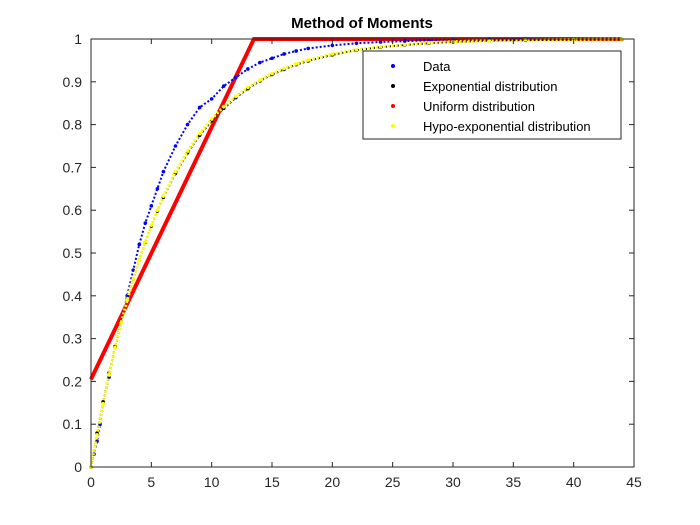 The width and height of the screenshot is (700, 525). What do you see at coordinates (78, 467) in the screenshot?
I see `y-tick-label: 0` at bounding box center [78, 467].